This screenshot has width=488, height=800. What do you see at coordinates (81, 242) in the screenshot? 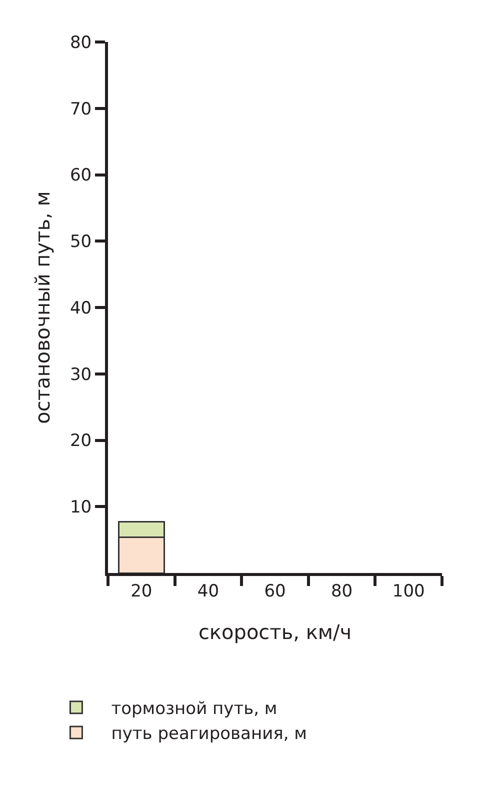
I see `y-tick-label: 50` at bounding box center [81, 242].